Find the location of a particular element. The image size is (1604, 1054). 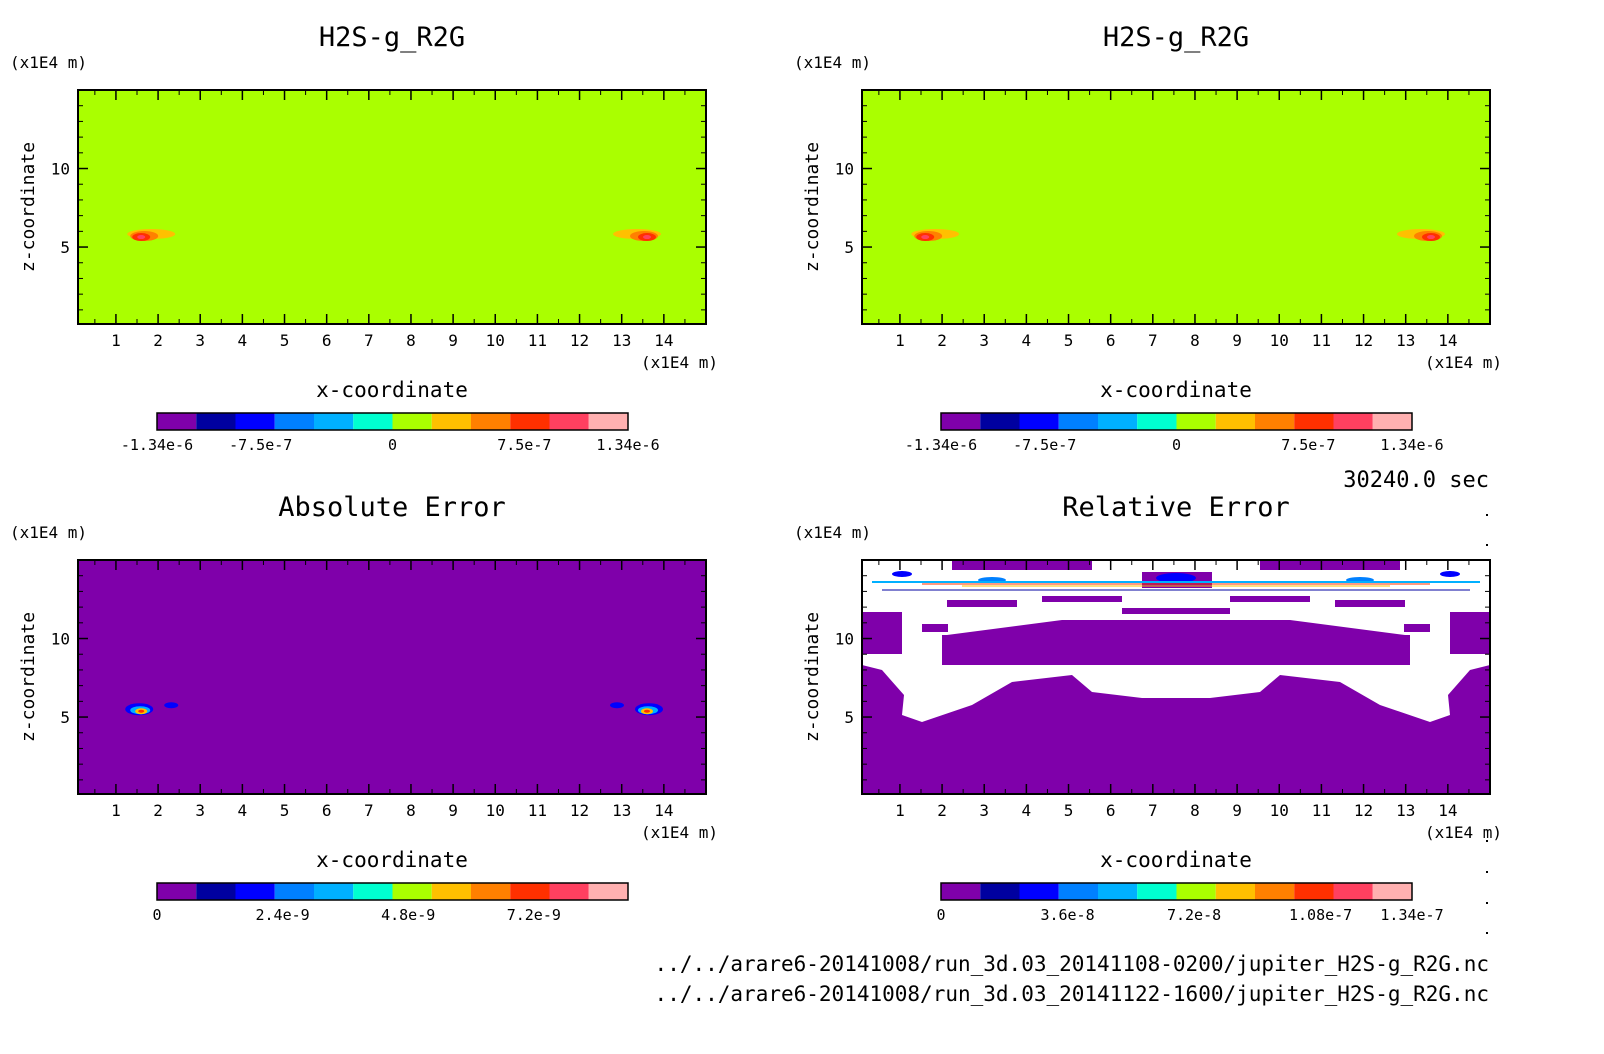

x-tick-label: 8 is located at coordinates (1195, 810).